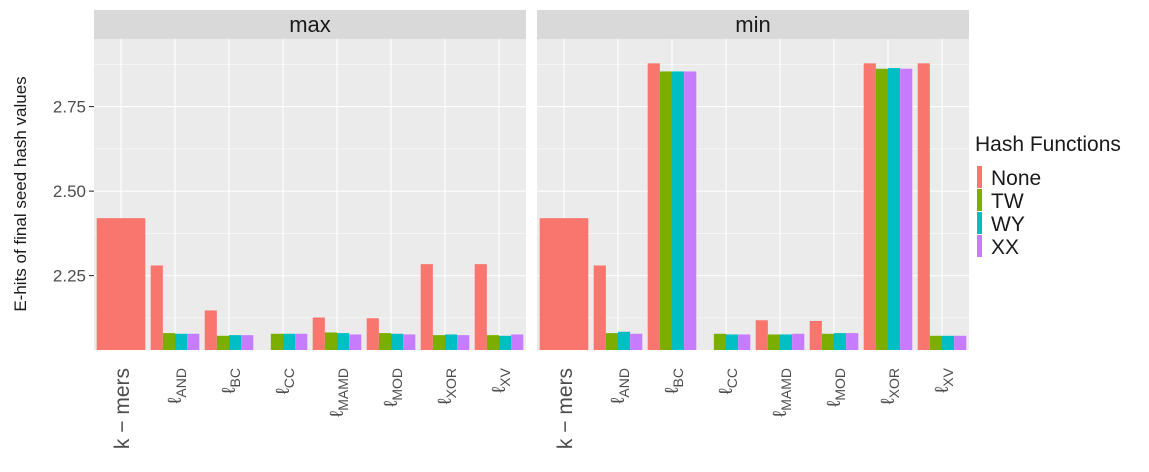  I want to click on legend-label-None: None, so click(1016, 178).